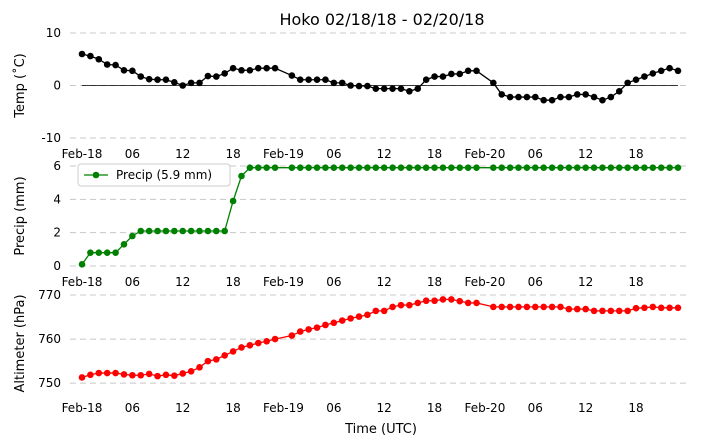 This screenshot has width=704, height=445. I want to click on y-tick-label: 2, so click(57, 233).